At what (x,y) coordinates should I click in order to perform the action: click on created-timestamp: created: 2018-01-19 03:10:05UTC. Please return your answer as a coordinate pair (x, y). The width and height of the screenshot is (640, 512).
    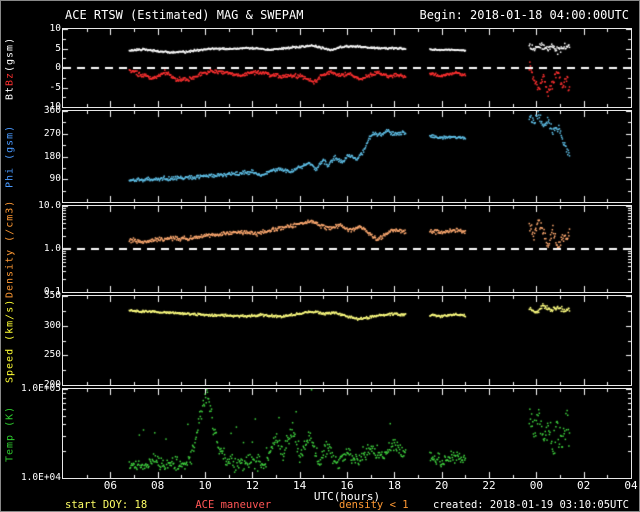
    Looking at the image, I should click on (531, 505).